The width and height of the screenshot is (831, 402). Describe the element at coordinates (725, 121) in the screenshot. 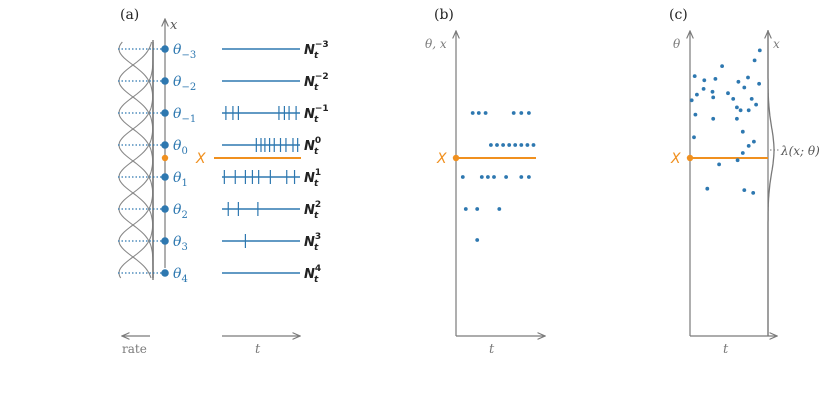

I see `spike-points-c` at that location.